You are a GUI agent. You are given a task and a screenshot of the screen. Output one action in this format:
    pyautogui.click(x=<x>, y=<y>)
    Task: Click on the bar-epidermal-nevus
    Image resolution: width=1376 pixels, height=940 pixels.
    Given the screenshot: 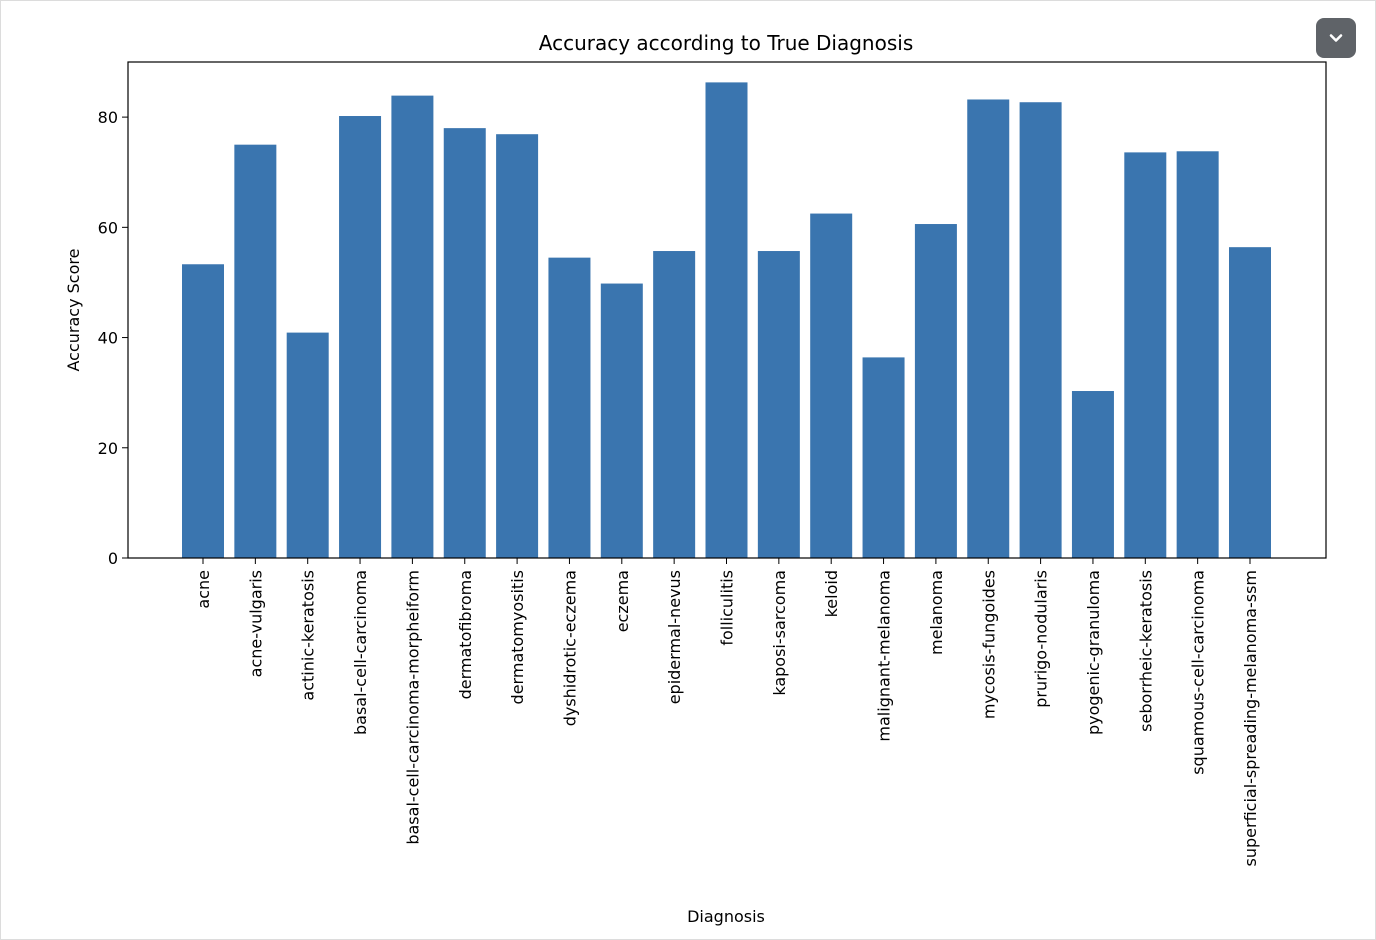 What is the action you would take?
    pyautogui.click(x=674, y=404)
    